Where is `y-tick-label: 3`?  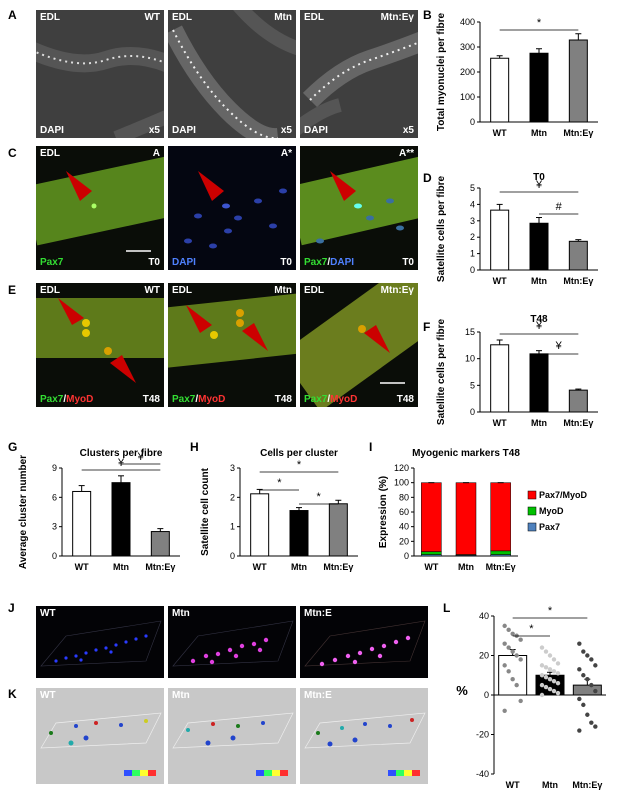 y-tick-label: 3 is located at coordinates (54, 527).